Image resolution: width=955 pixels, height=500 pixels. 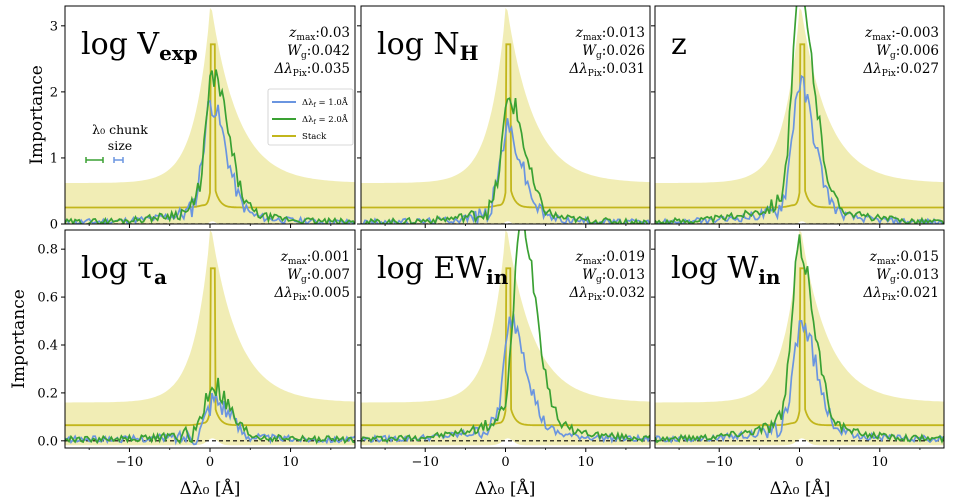 I want to click on y-tick-label: 0.0, so click(x=47, y=441).